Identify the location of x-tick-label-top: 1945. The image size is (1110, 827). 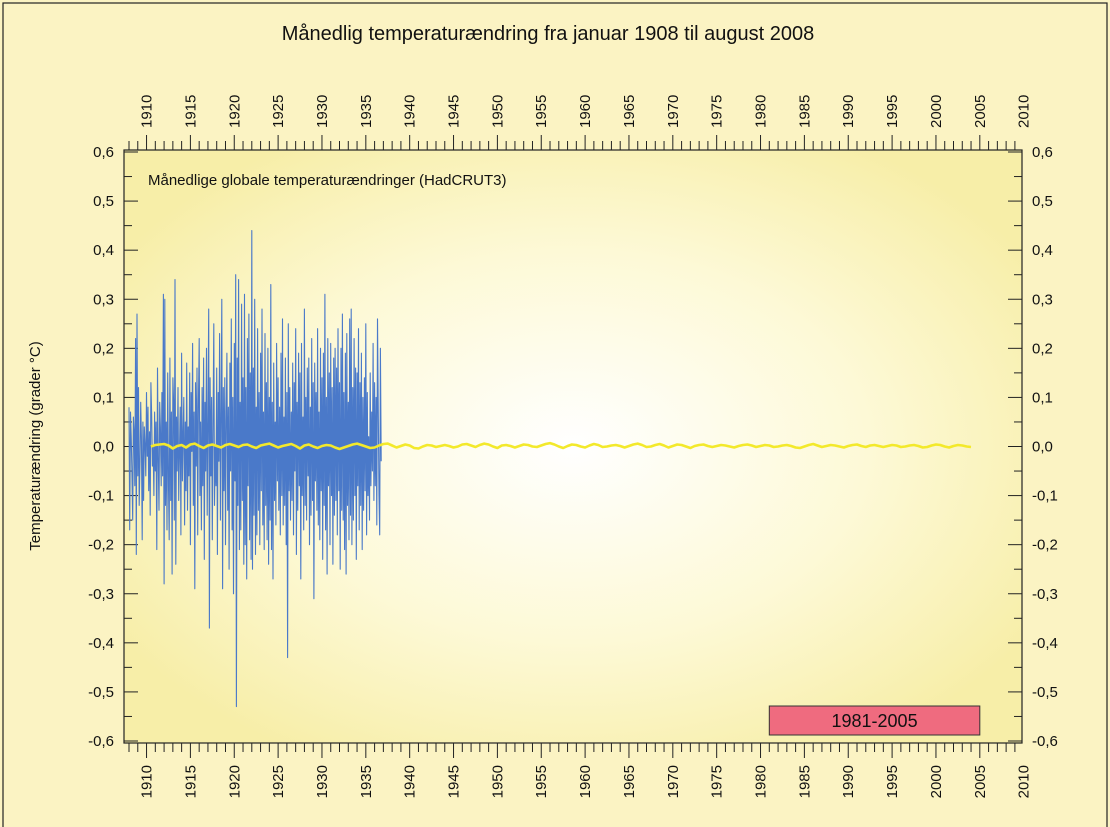
(454, 111).